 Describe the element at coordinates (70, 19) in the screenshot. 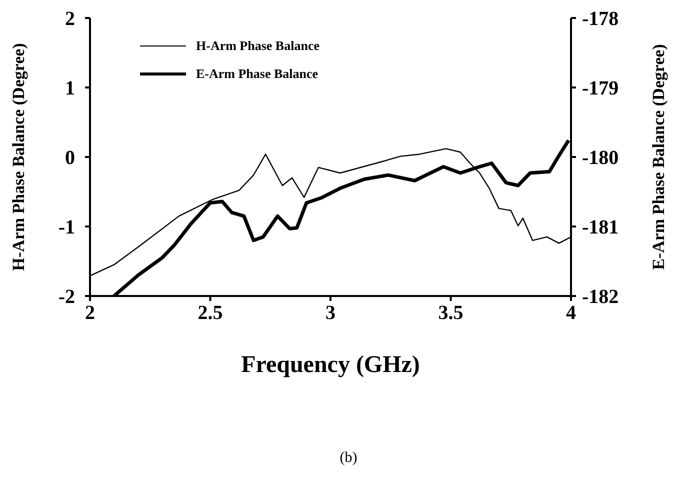

I see `y-tick-label: 2` at that location.